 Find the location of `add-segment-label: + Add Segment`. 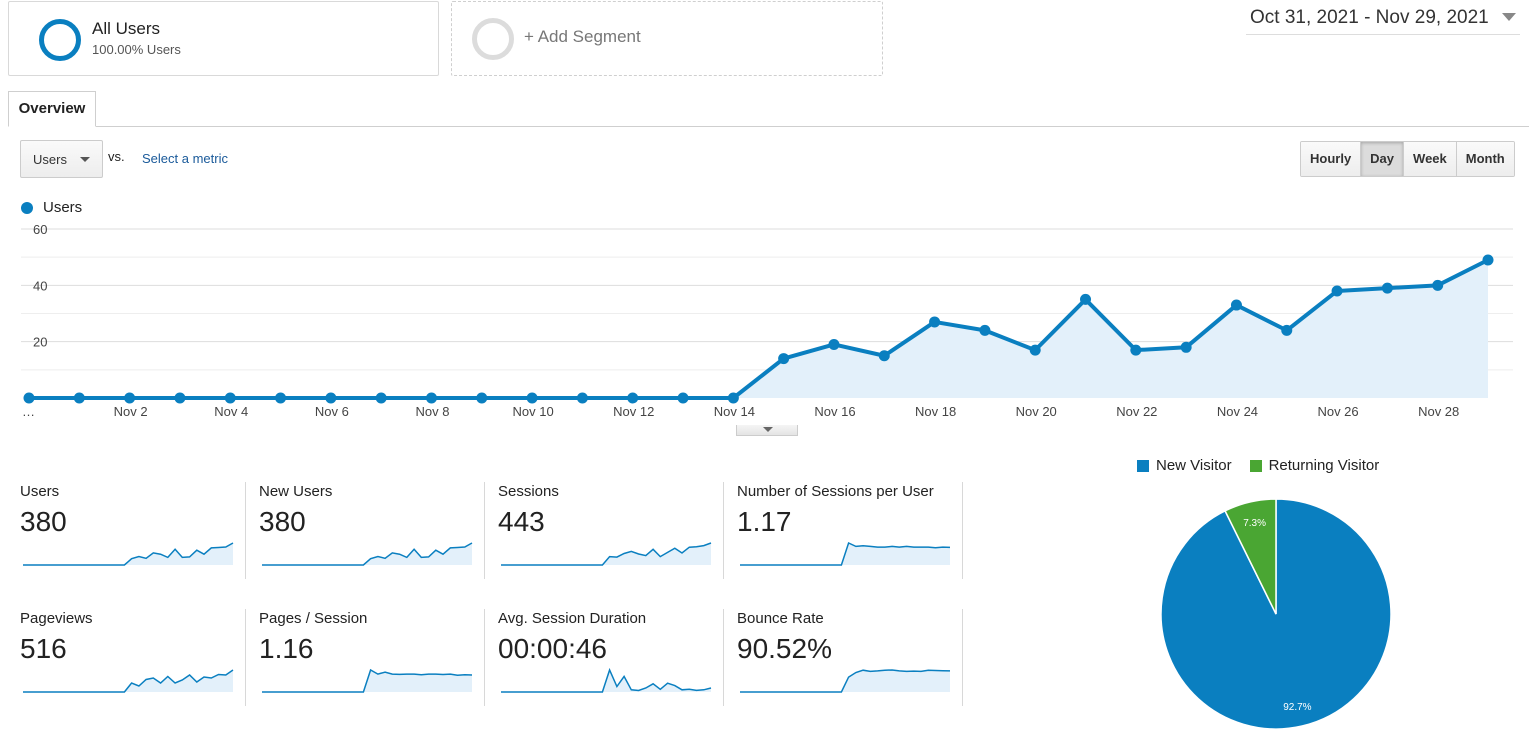

add-segment-label: + Add Segment is located at coordinates (582, 36).